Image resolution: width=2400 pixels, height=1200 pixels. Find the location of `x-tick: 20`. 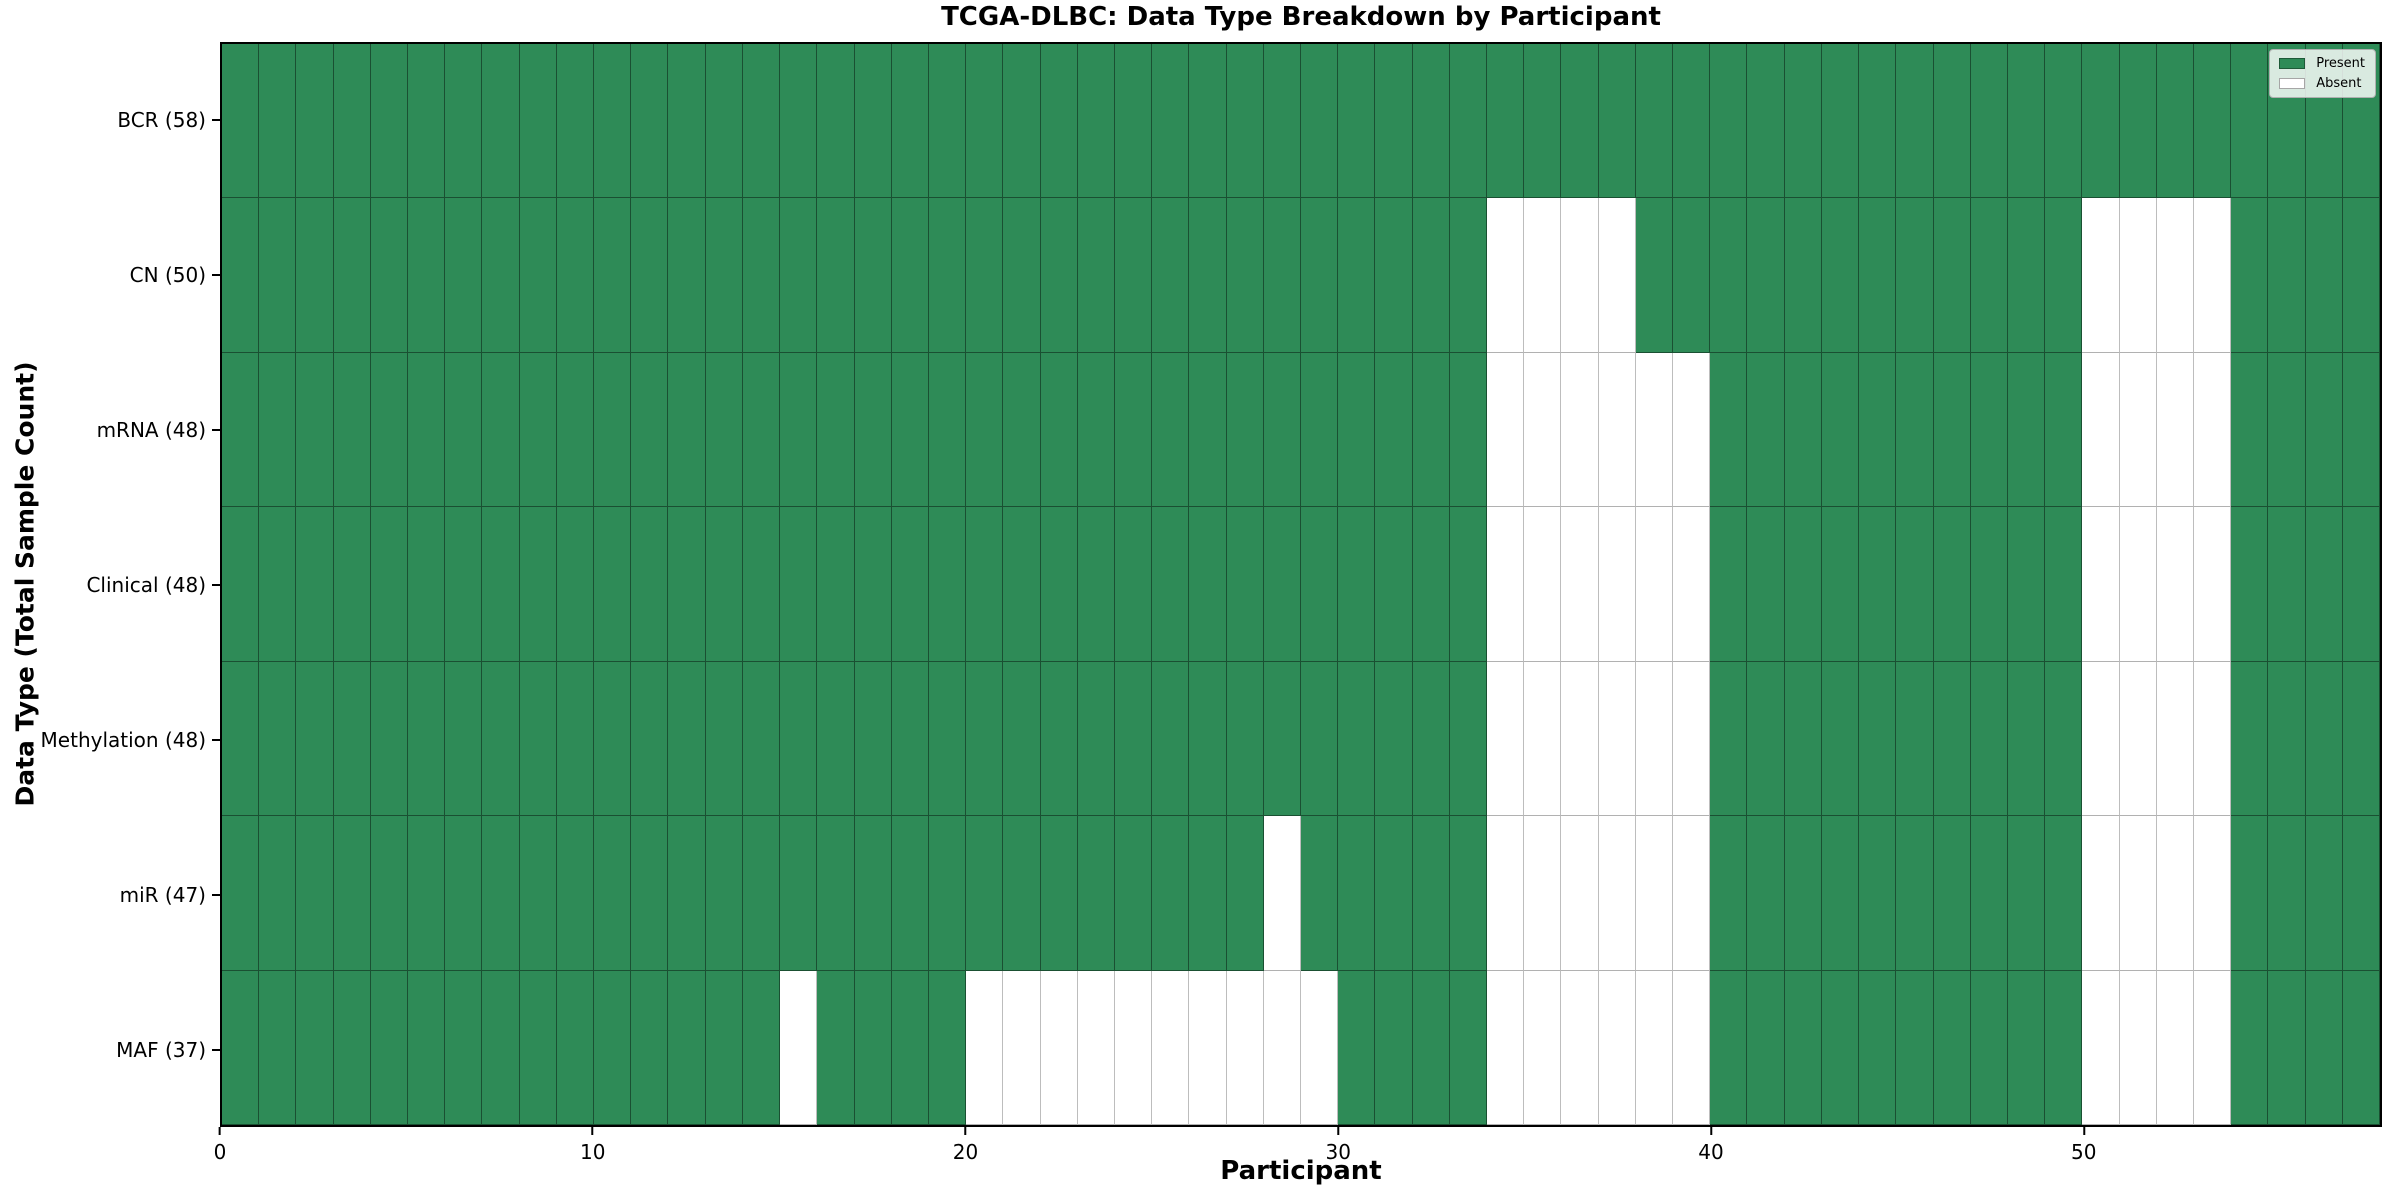

x-tick: 20 is located at coordinates (965, 1145).